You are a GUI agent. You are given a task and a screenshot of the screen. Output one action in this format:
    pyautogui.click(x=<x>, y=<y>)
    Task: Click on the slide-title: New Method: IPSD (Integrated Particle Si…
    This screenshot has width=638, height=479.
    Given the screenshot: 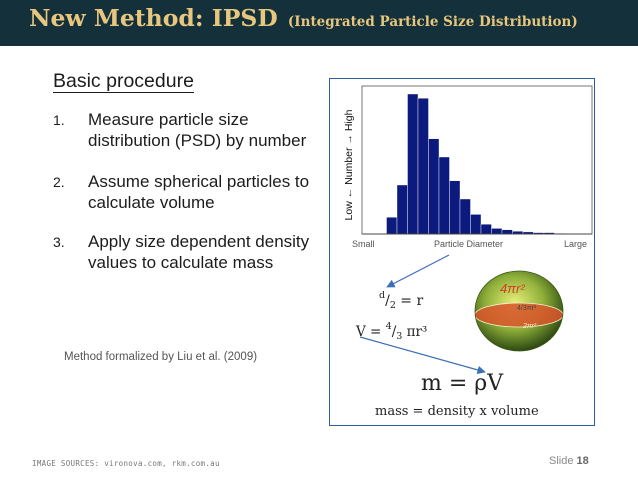 What is the action you would take?
    pyautogui.click(x=303, y=18)
    